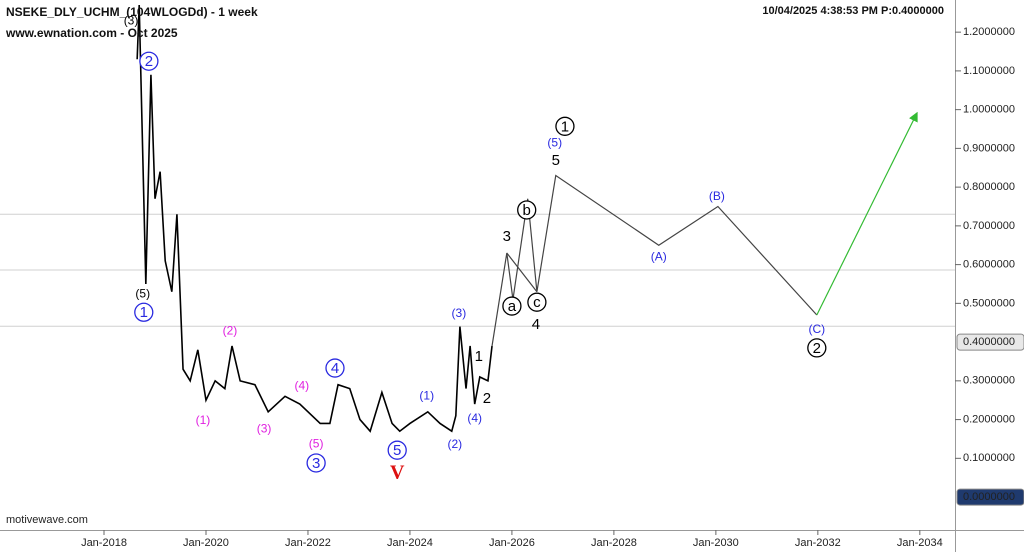  I want to click on wave-label: a, so click(512, 306).